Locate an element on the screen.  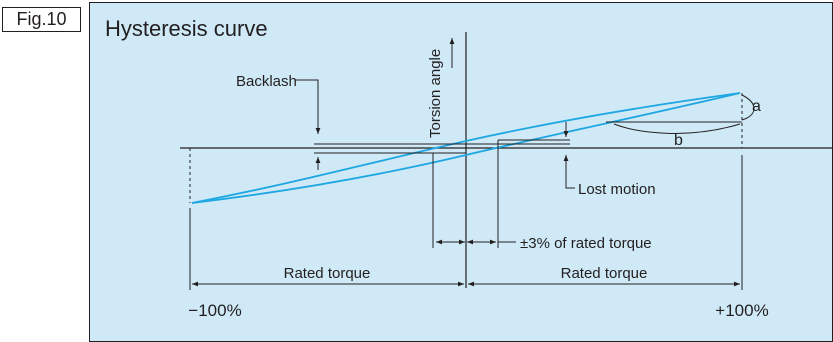
b-label: b is located at coordinates (678, 140).